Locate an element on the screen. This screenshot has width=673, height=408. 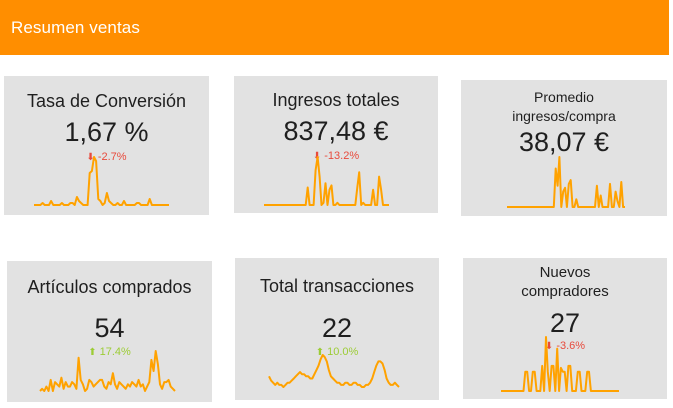
card-total-revenue: Ingresos totales 837,48 € ⬇ -13.2% is located at coordinates (336, 144).